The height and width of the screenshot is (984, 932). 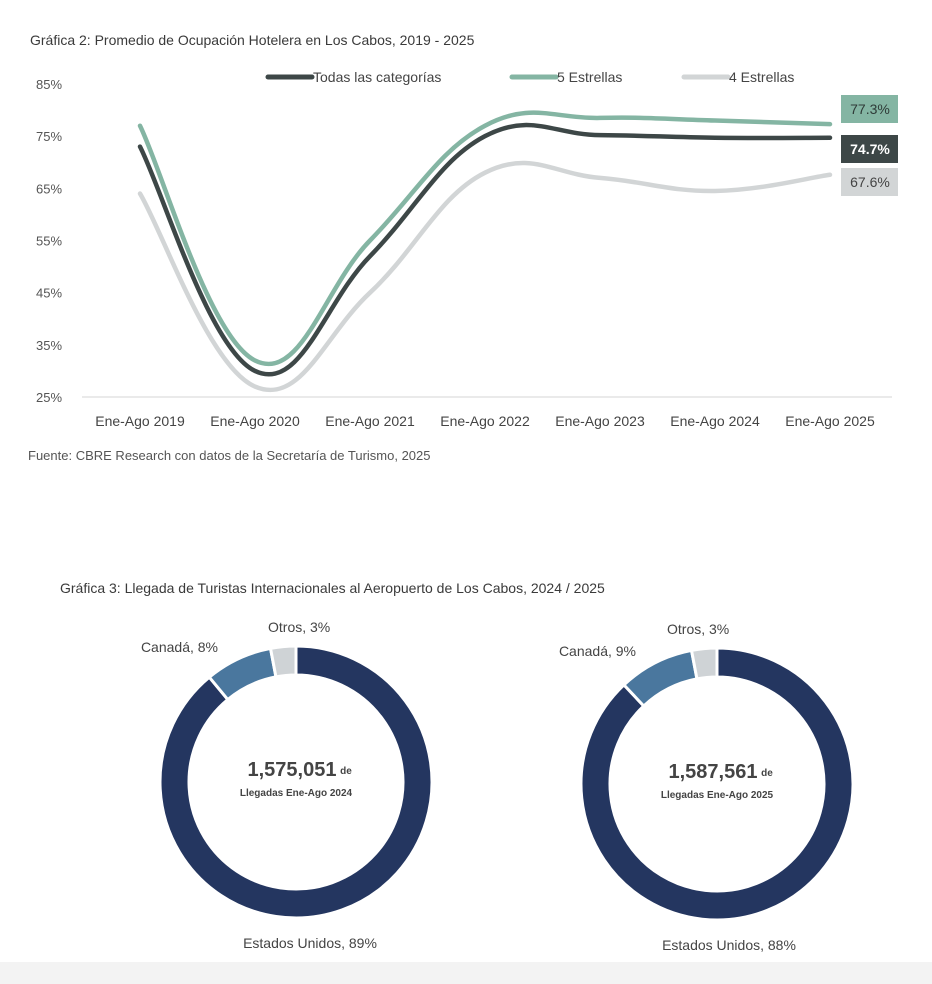 I want to click on slice-label: Canadá, 9%, so click(x=597, y=651).